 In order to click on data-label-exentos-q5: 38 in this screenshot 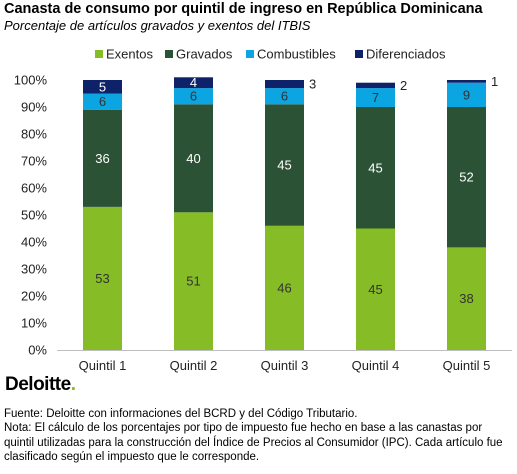, I will do `click(466, 298)`.